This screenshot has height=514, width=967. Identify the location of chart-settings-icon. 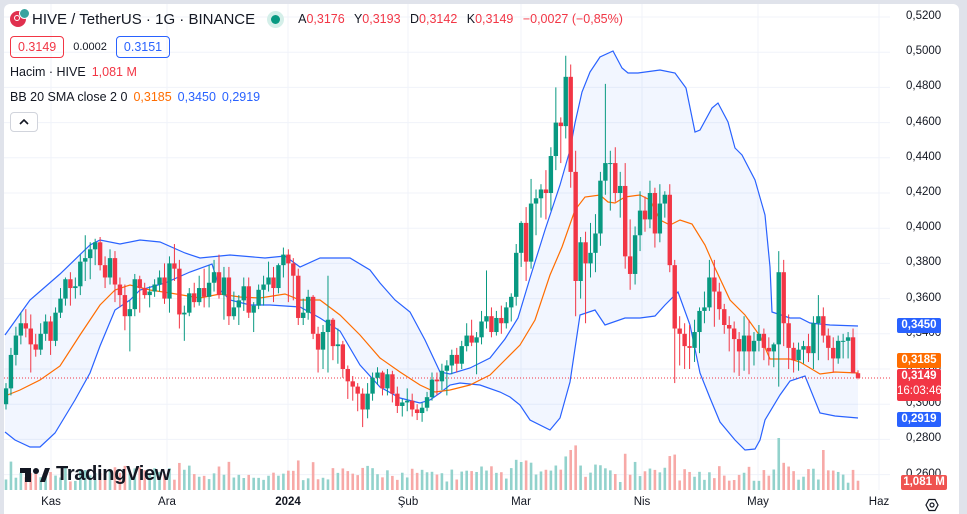
(932, 505).